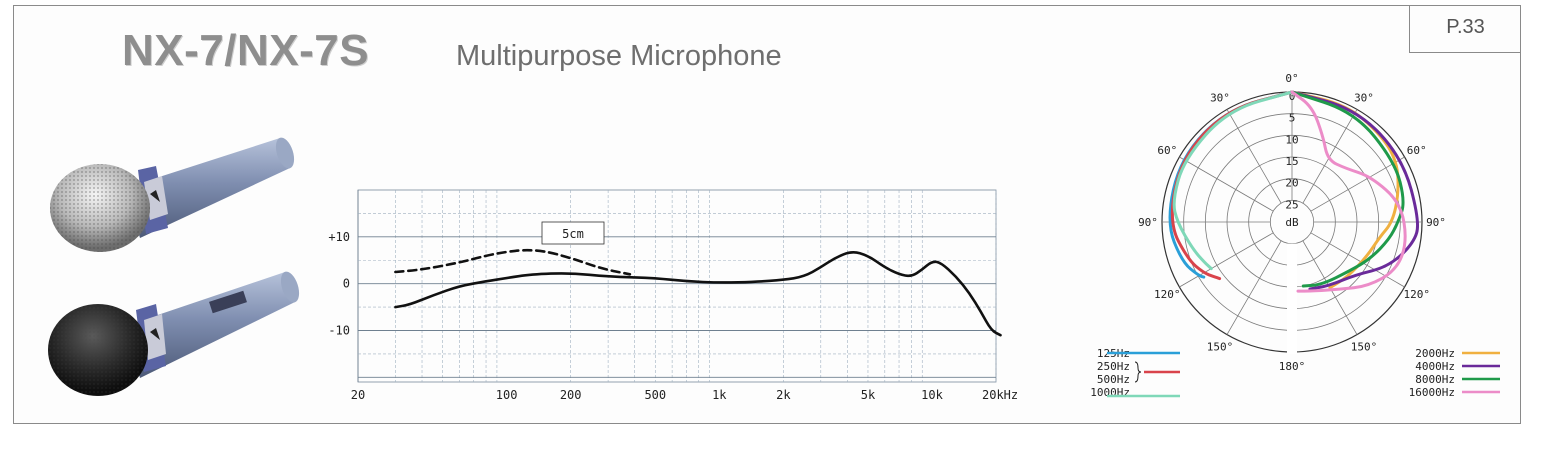 The height and width of the screenshot is (455, 1543). I want to click on polar-series-1000hz, so click(1233, 180).